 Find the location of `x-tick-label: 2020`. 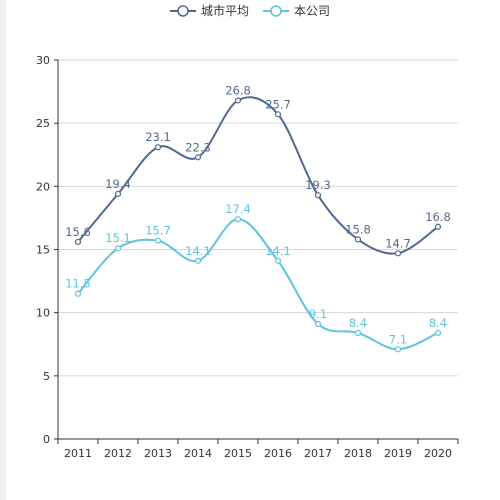

x-tick-label: 2020 is located at coordinates (438, 453).